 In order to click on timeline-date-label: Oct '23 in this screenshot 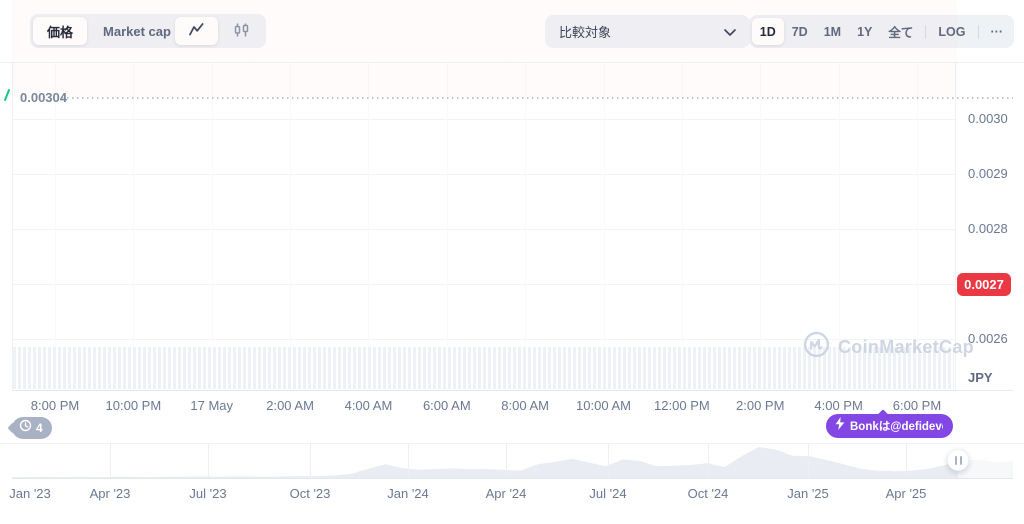, I will do `click(310, 493)`.